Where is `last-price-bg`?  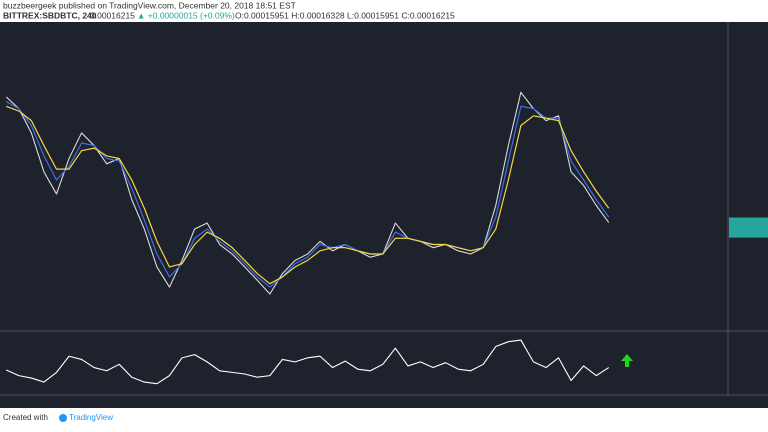
last-price-bg is located at coordinates (748, 227).